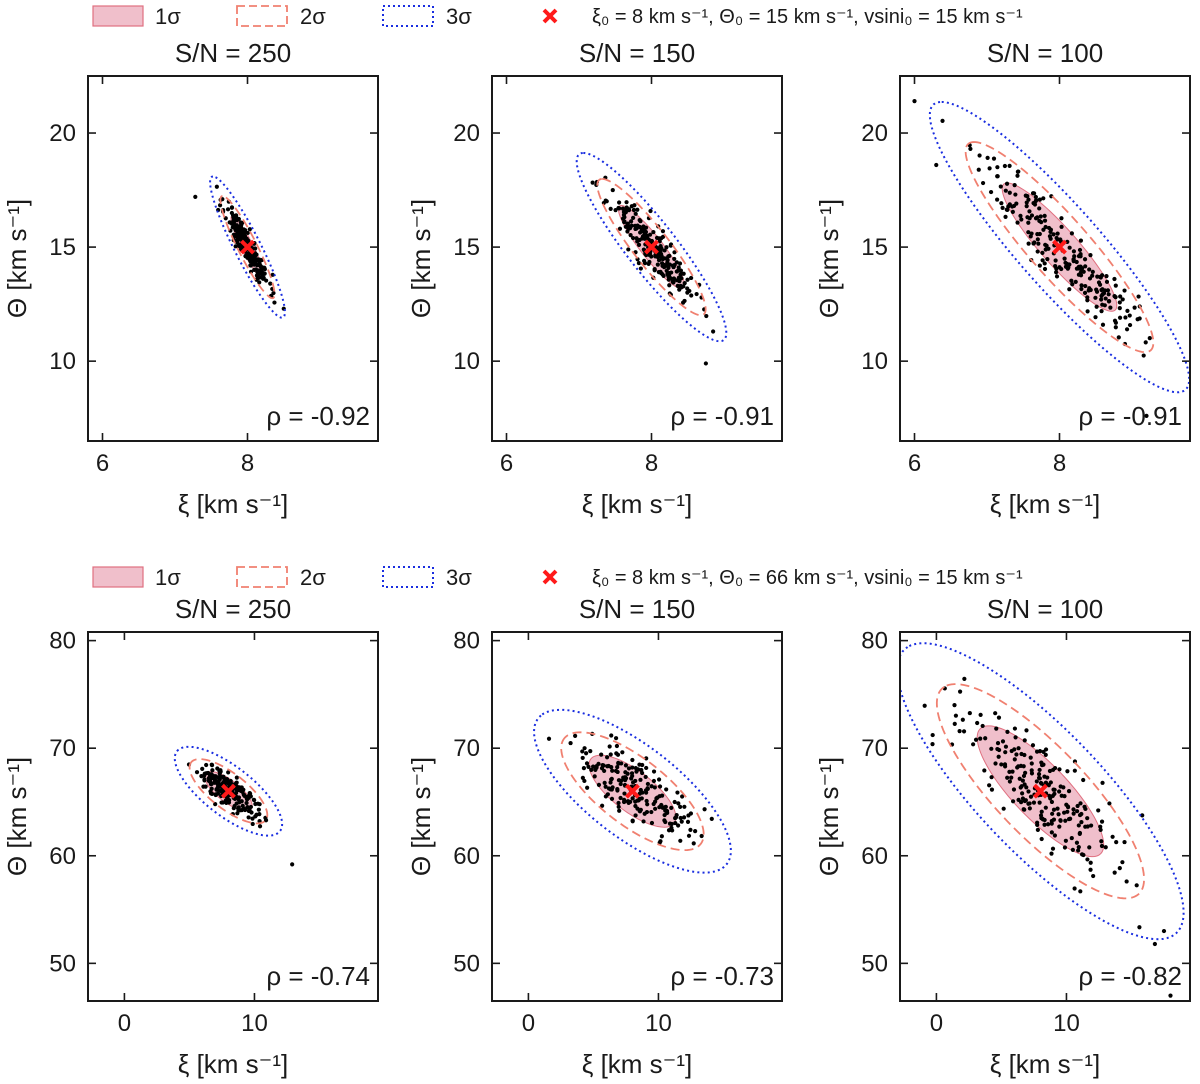 This screenshot has width=1200, height=1084. I want to click on y-tick-label: 15, so click(874, 247).